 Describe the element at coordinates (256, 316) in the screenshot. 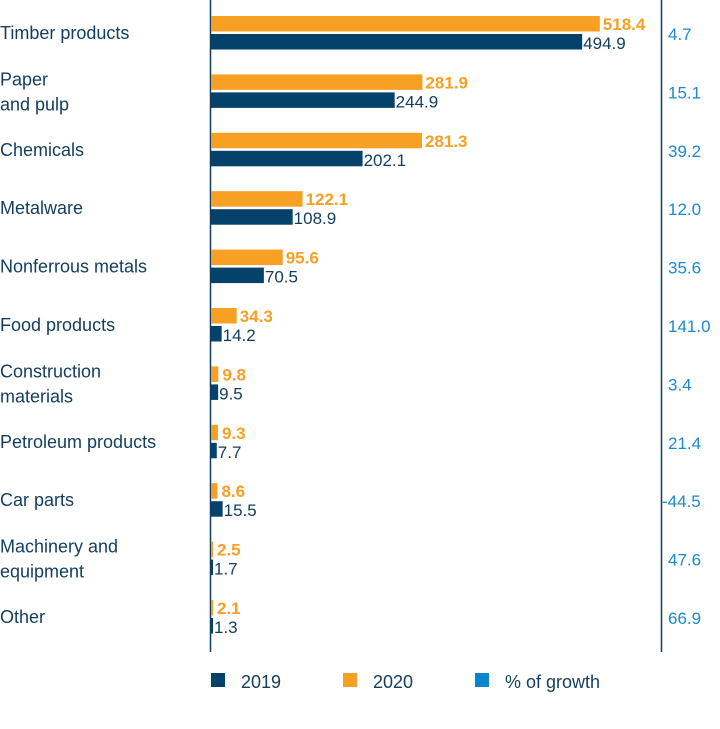

I see `value-label-2020: 34.3` at that location.